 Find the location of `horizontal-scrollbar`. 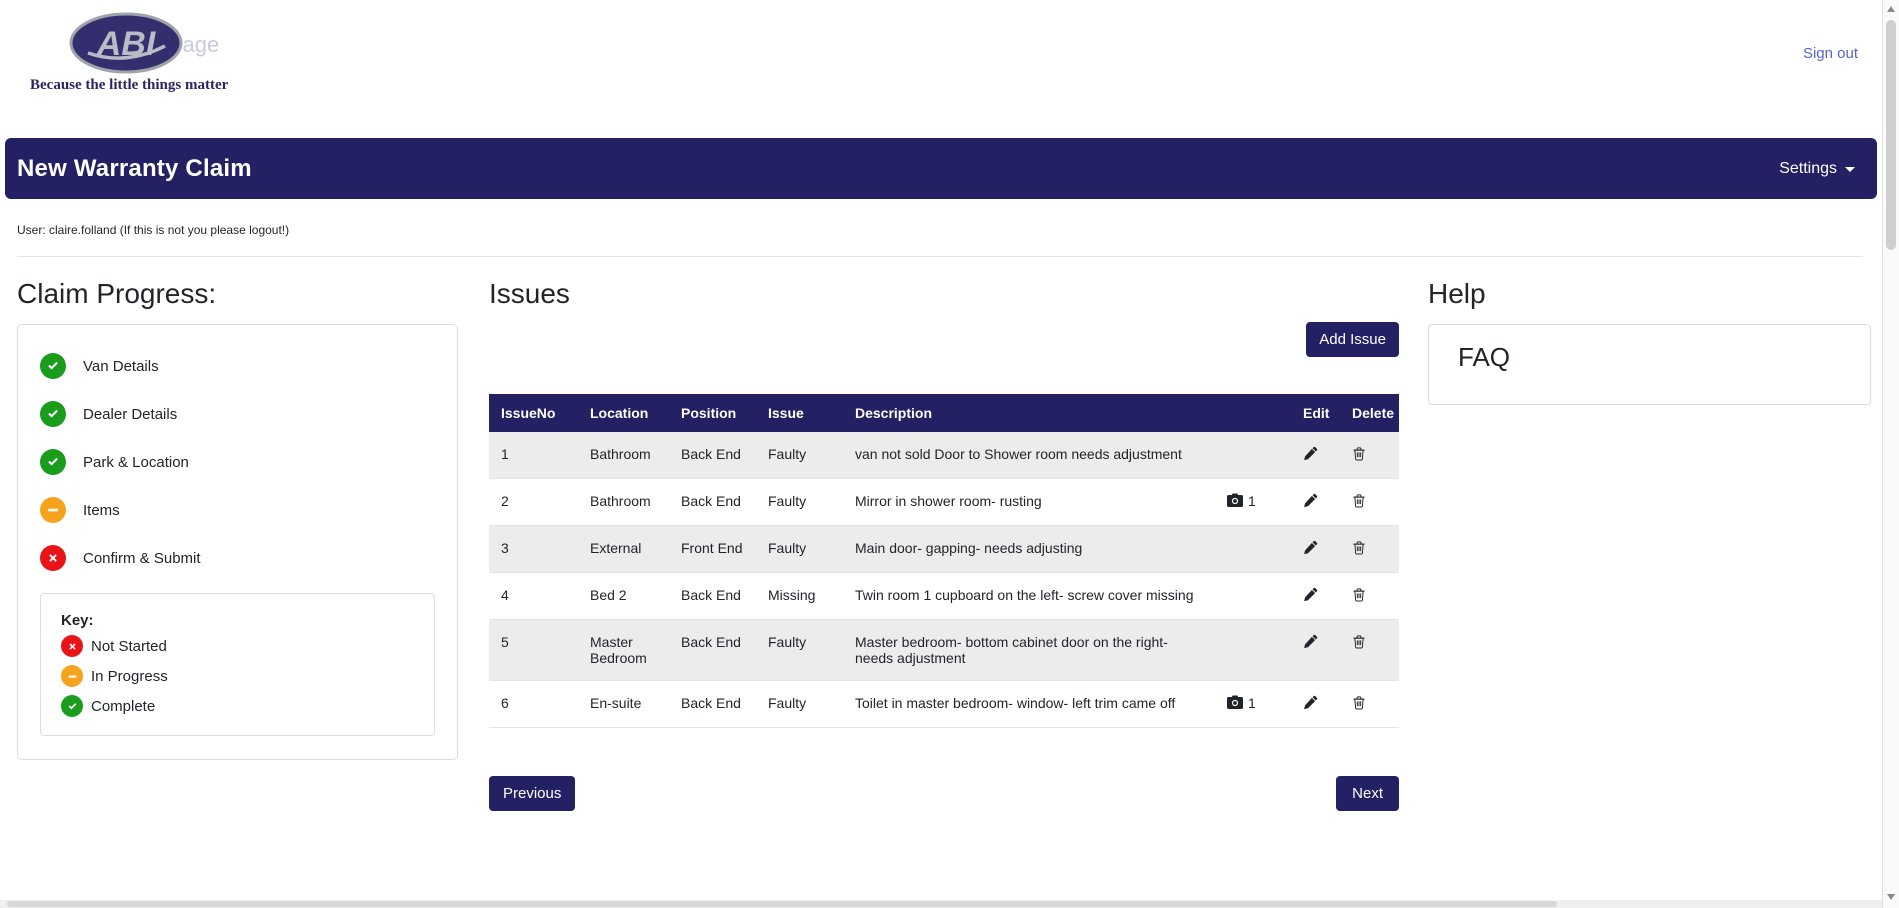

horizontal-scrollbar is located at coordinates (941, 904).